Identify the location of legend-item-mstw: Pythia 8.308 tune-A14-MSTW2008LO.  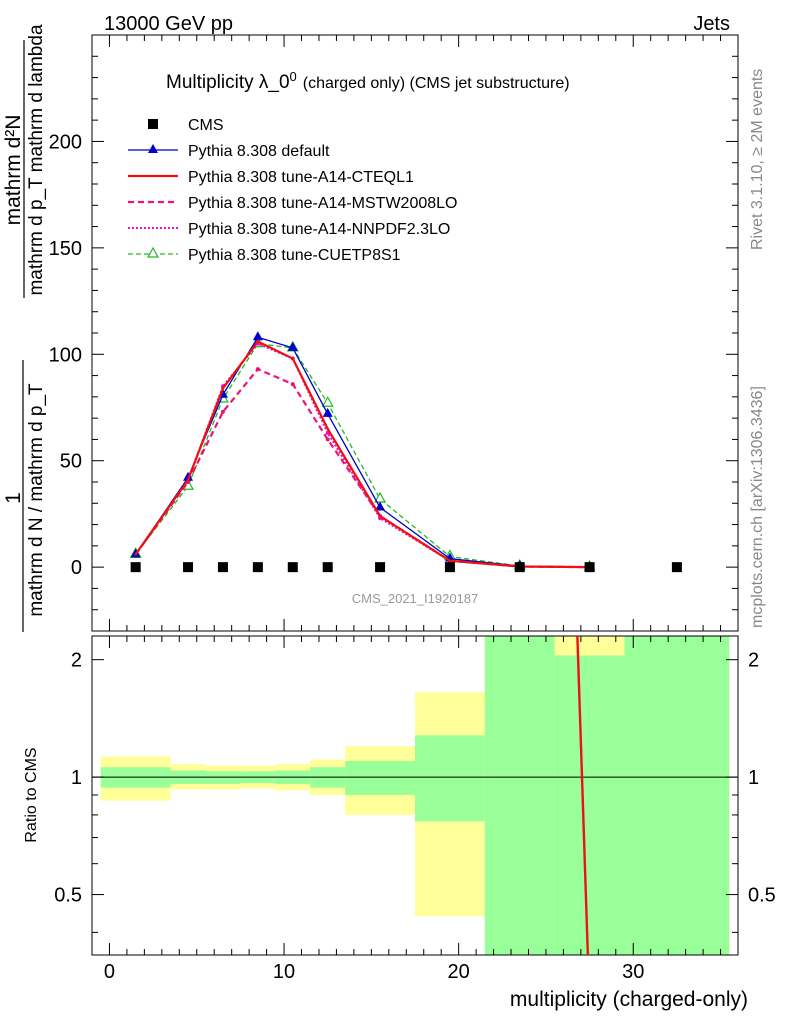
(292, 203).